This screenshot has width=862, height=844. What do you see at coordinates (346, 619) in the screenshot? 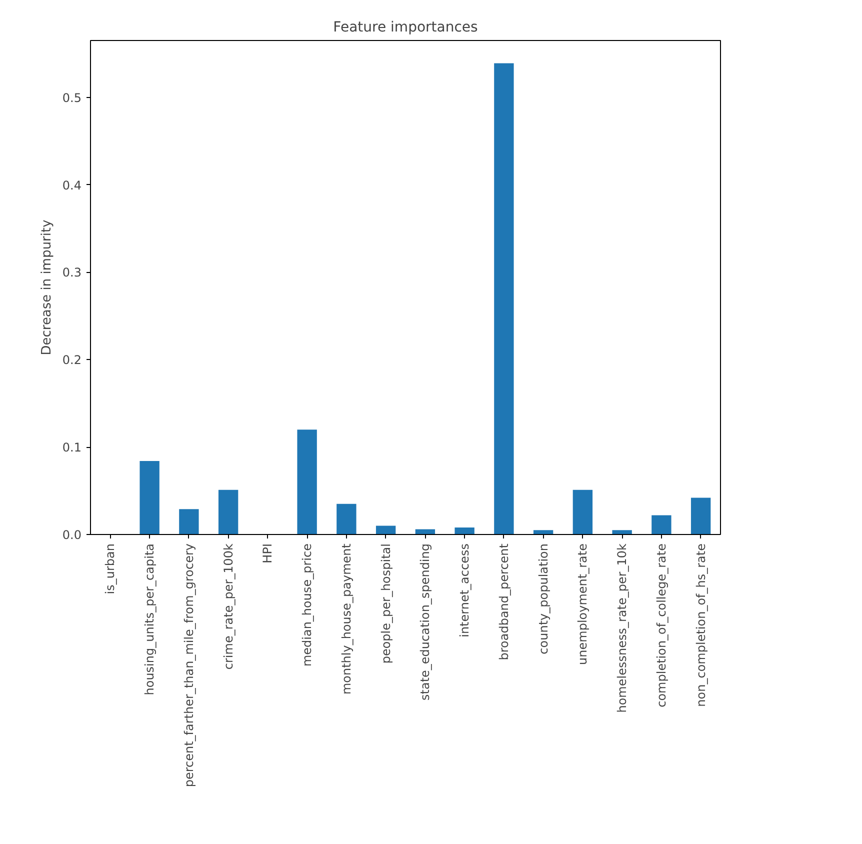
I see `x-tick-label: monthly_house_payment` at bounding box center [346, 619].